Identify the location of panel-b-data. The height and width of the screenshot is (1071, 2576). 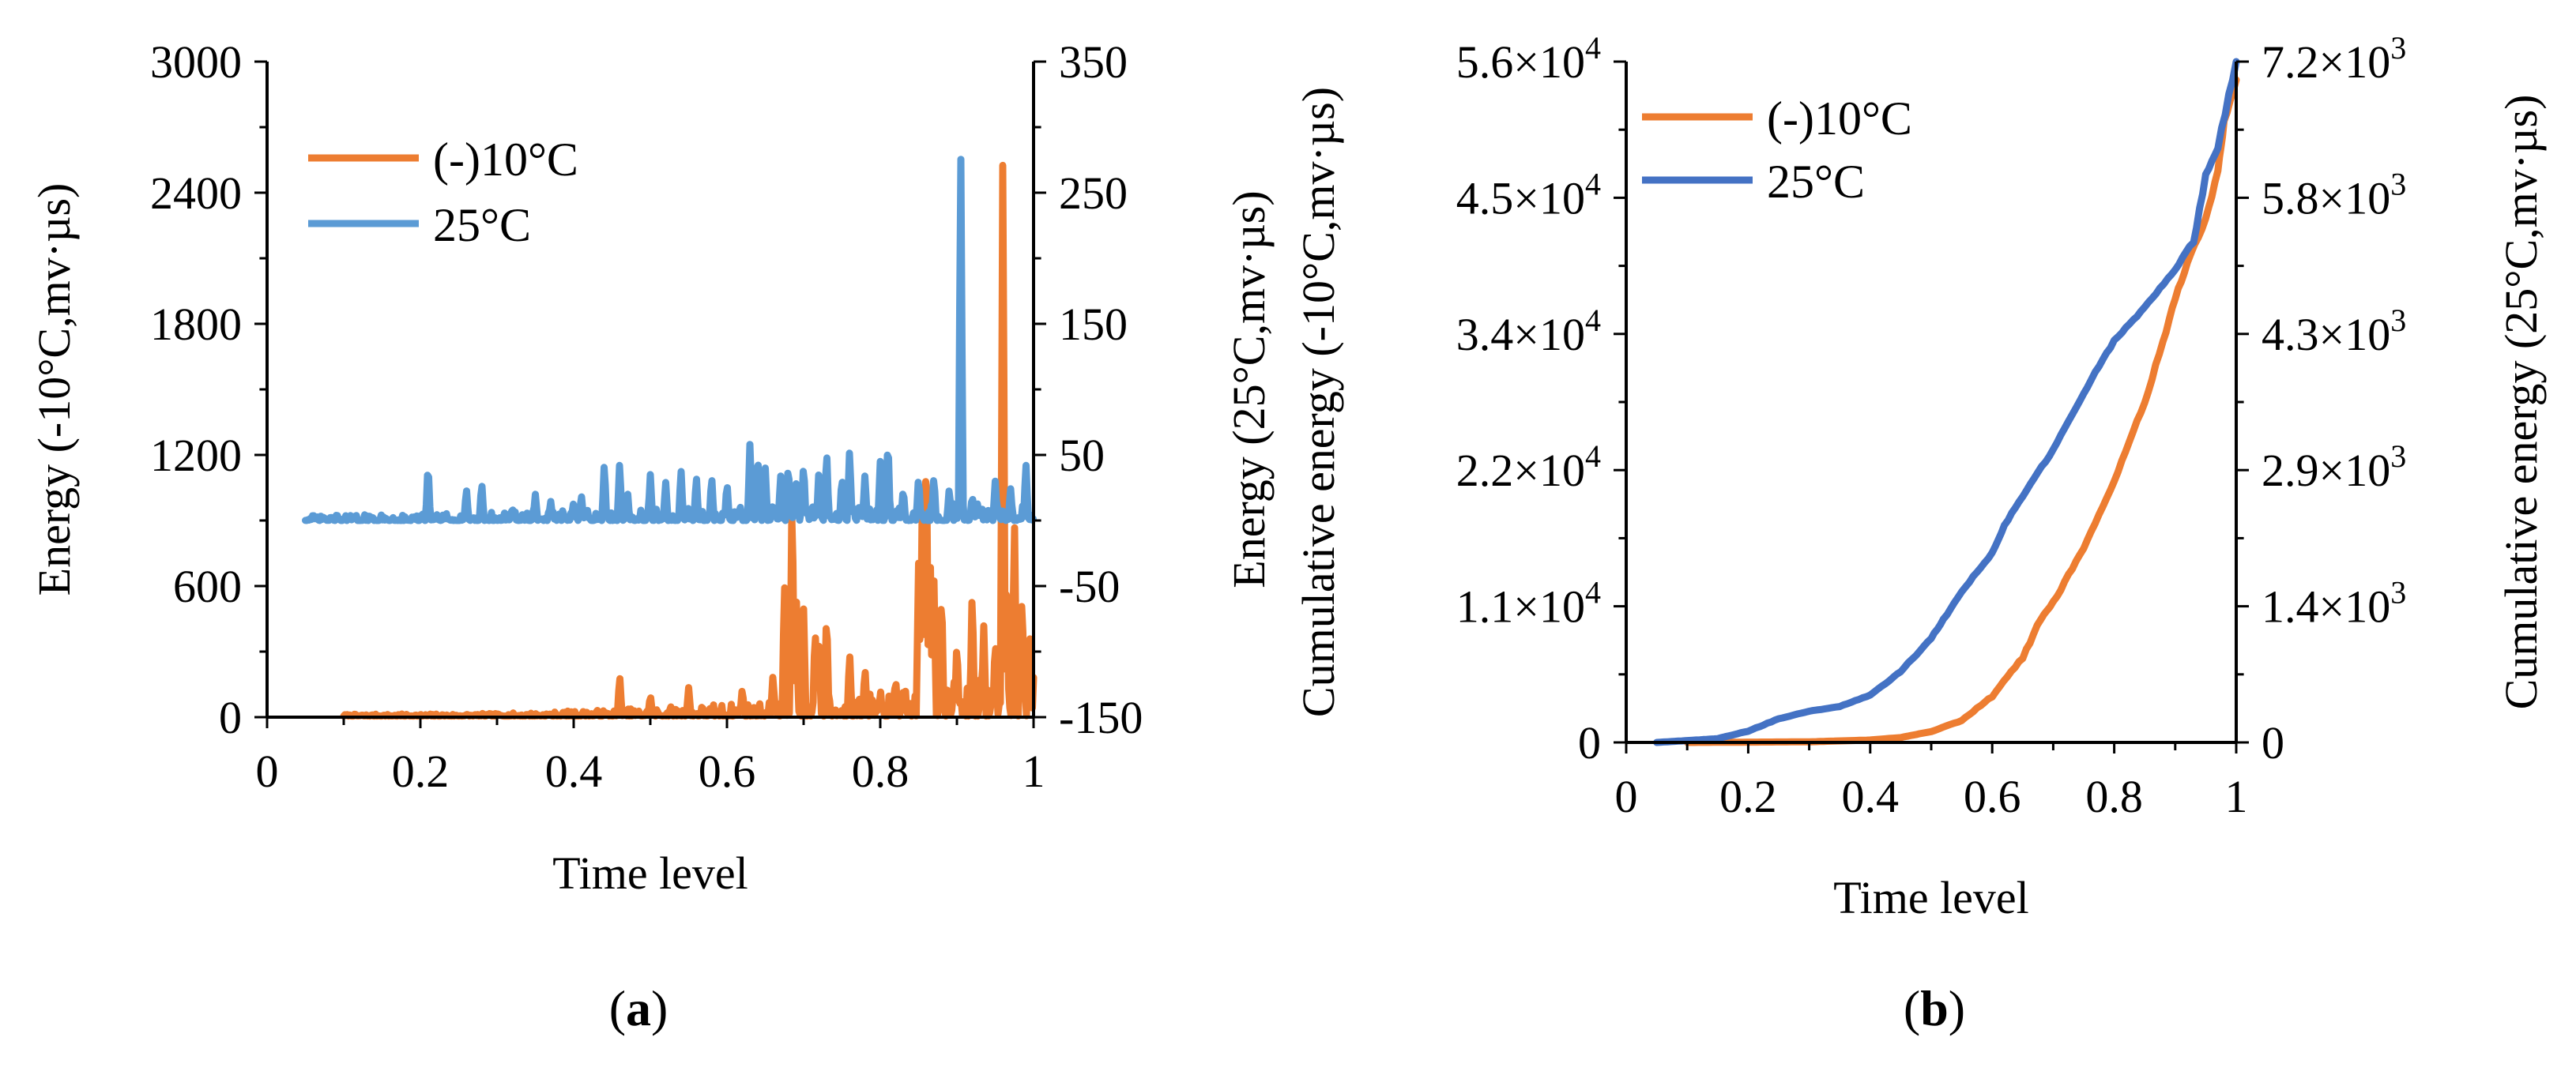
(1946, 402).